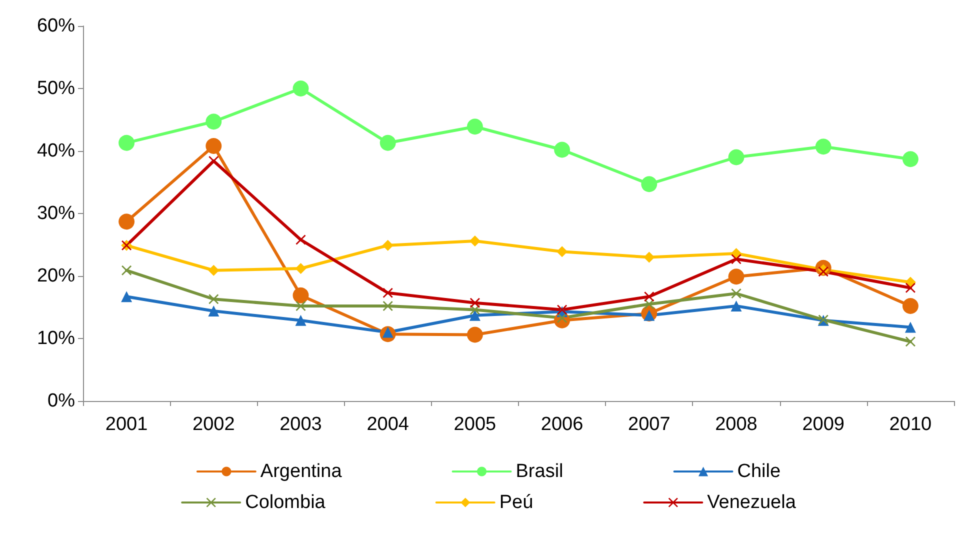 This screenshot has height=535, width=977. I want to click on y-tick-label: 60%, so click(56, 26).